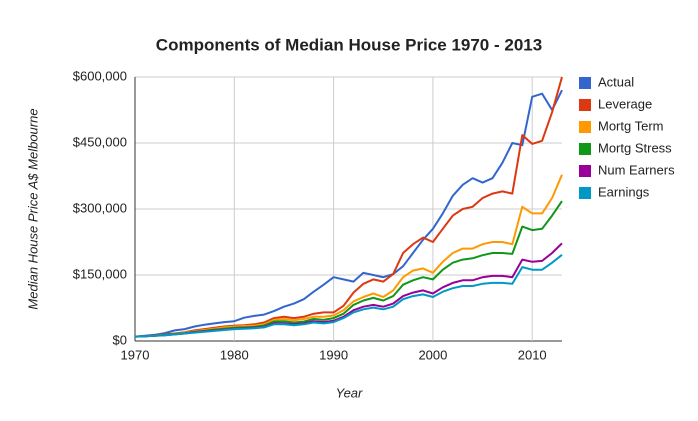  I want to click on y-tick-label: $600,000, so click(100, 75).